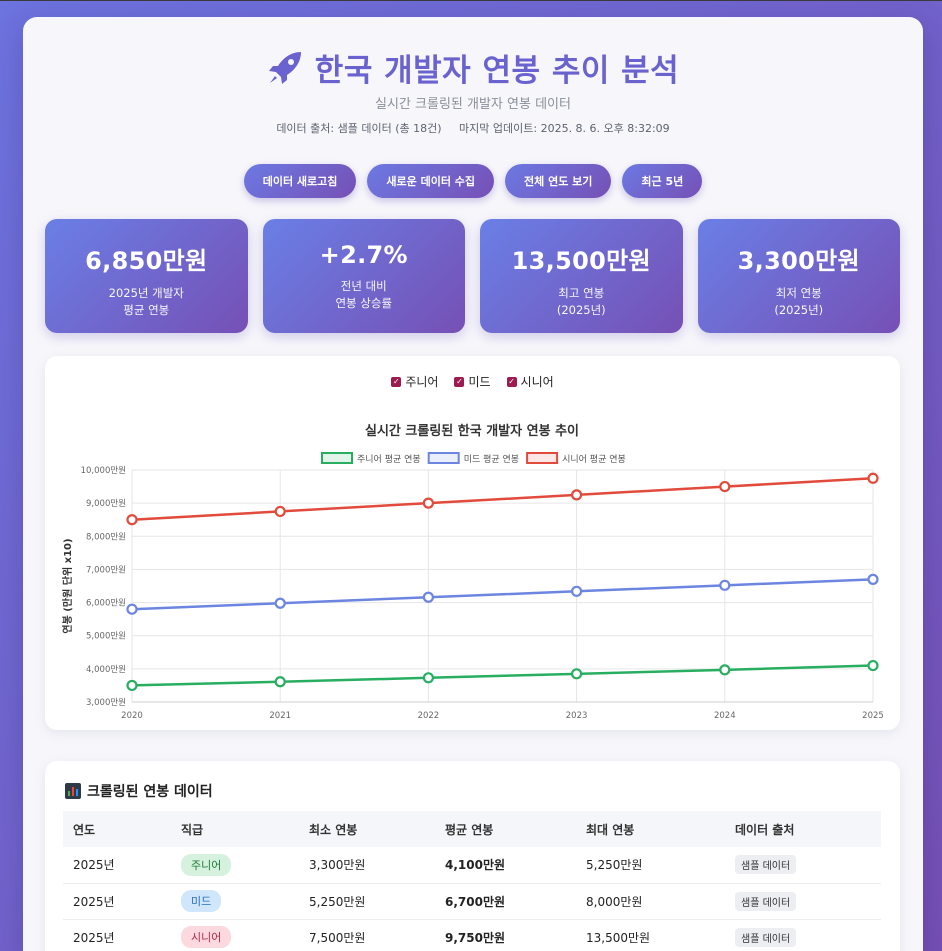 The image size is (942, 951). Describe the element at coordinates (662, 181) in the screenshot. I see `recent-5-years-button: 최근 5년` at that location.